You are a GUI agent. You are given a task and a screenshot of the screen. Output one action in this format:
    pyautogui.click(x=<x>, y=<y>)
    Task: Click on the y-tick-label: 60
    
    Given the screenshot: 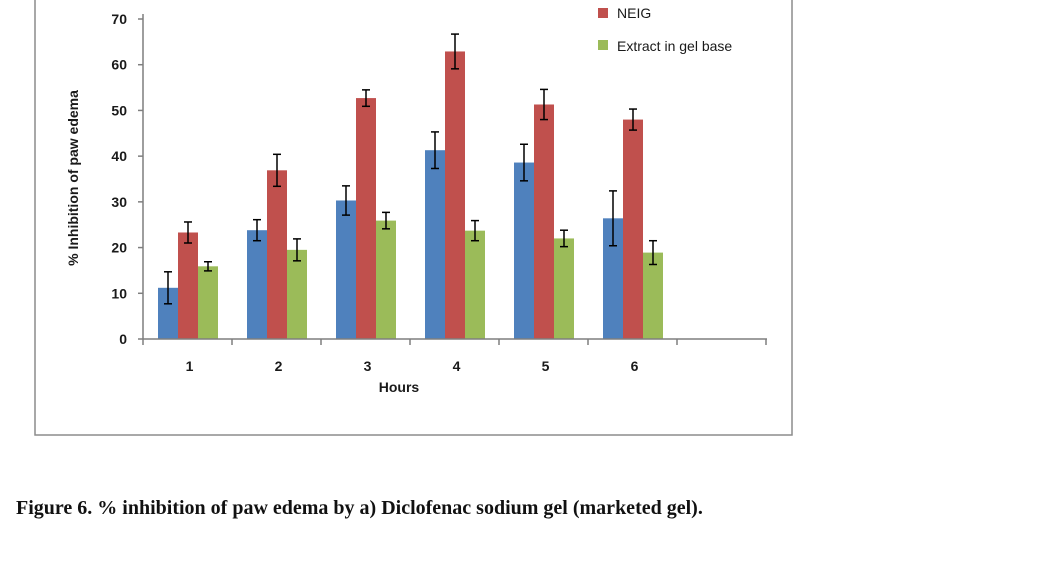 What is the action you would take?
    pyautogui.click(x=119, y=65)
    